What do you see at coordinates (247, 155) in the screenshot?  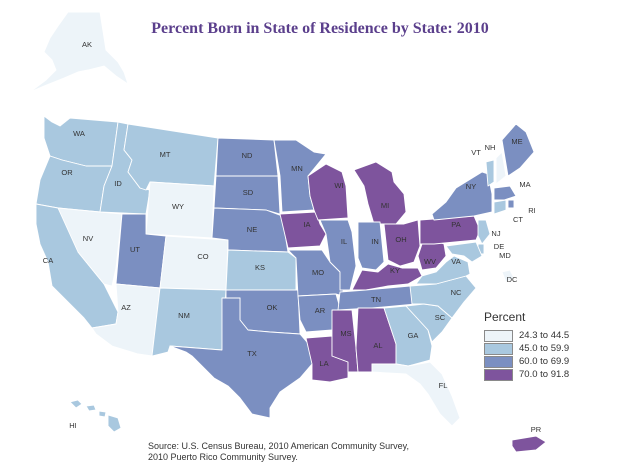 I see `state-label-nd: ND` at bounding box center [247, 155].